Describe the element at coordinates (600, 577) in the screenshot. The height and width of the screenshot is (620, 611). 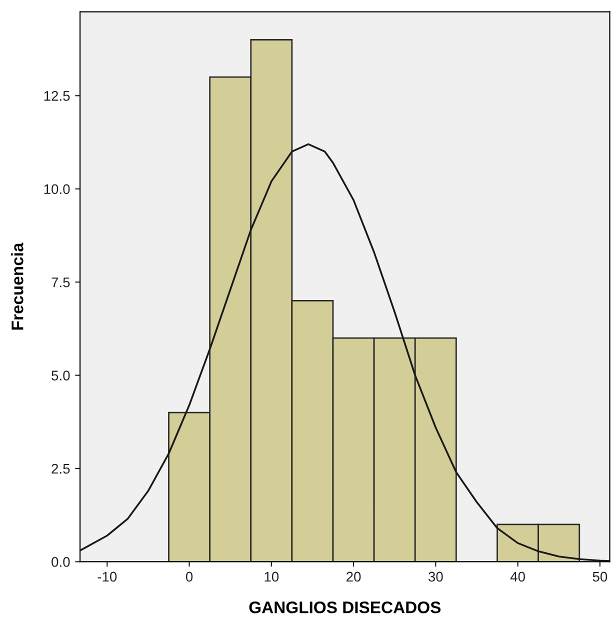
I see `x-tick-label: 50` at that location.